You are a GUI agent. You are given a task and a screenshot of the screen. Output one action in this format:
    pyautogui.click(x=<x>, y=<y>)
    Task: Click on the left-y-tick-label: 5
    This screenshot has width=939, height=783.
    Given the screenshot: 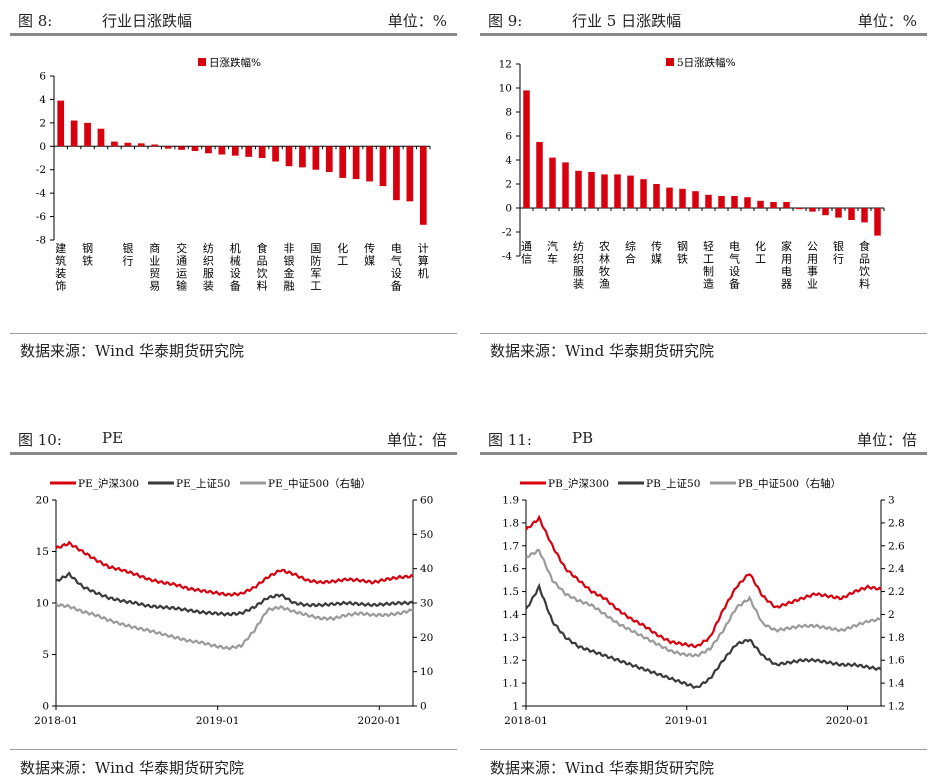 What is the action you would take?
    pyautogui.click(x=45, y=655)
    